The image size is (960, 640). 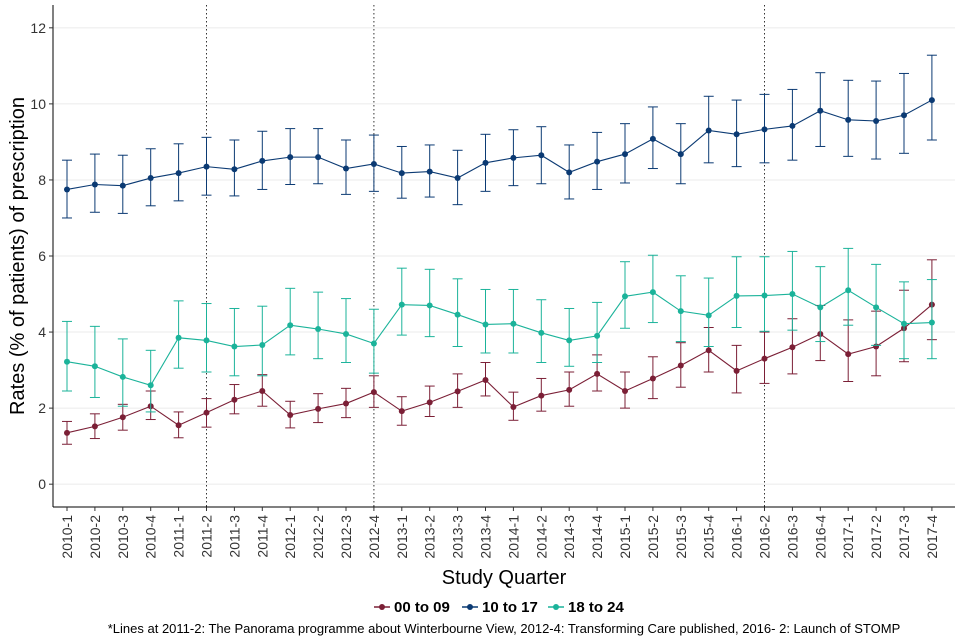 I want to click on legend-label: 00 to 09, so click(x=422, y=607).